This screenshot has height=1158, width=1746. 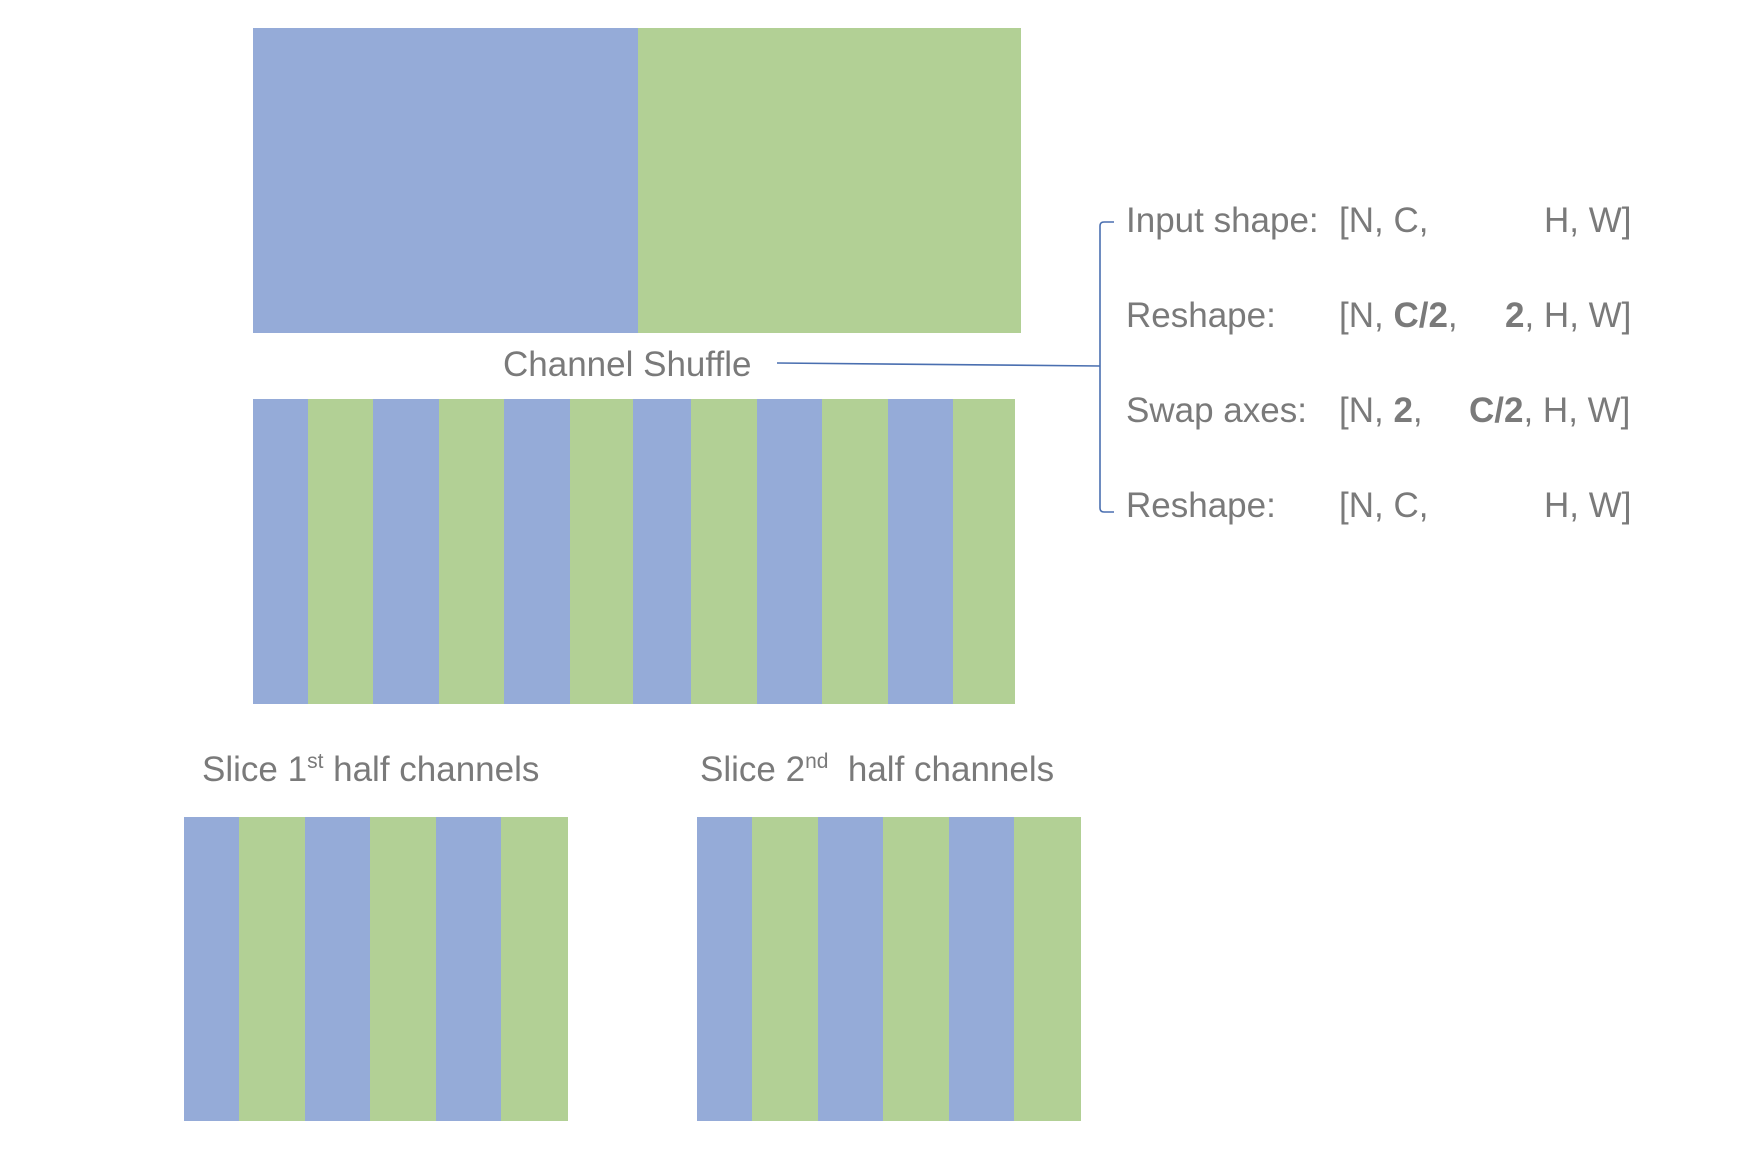 What do you see at coordinates (255, 769) in the screenshot?
I see `slice1-prefix: Slice 1` at bounding box center [255, 769].